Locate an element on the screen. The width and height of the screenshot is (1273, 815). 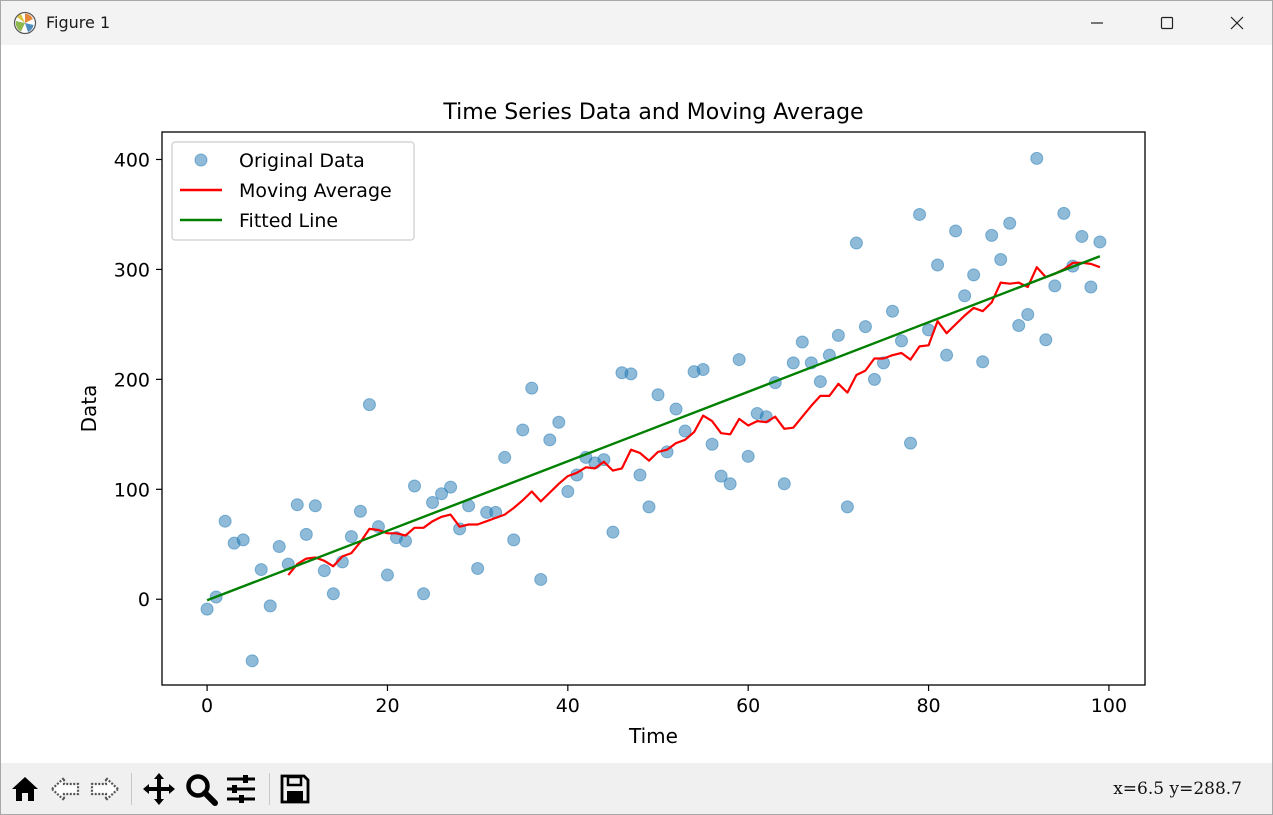
legend-label: Original Data is located at coordinates (302, 161).